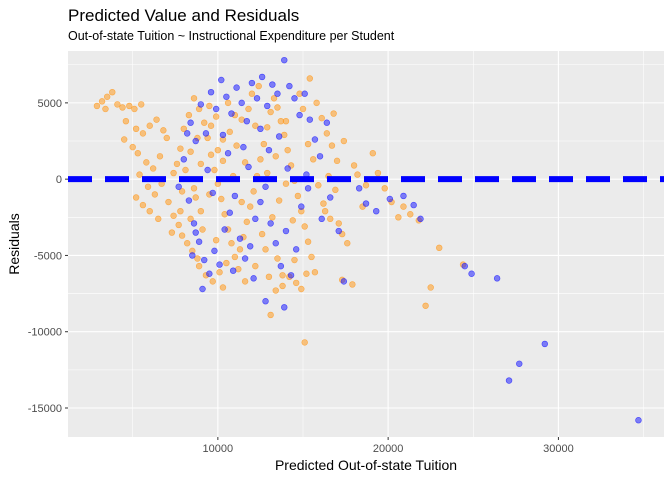 The image size is (672, 480). I want to click on chart-title: Predicted Value and Residuals, so click(183, 15).